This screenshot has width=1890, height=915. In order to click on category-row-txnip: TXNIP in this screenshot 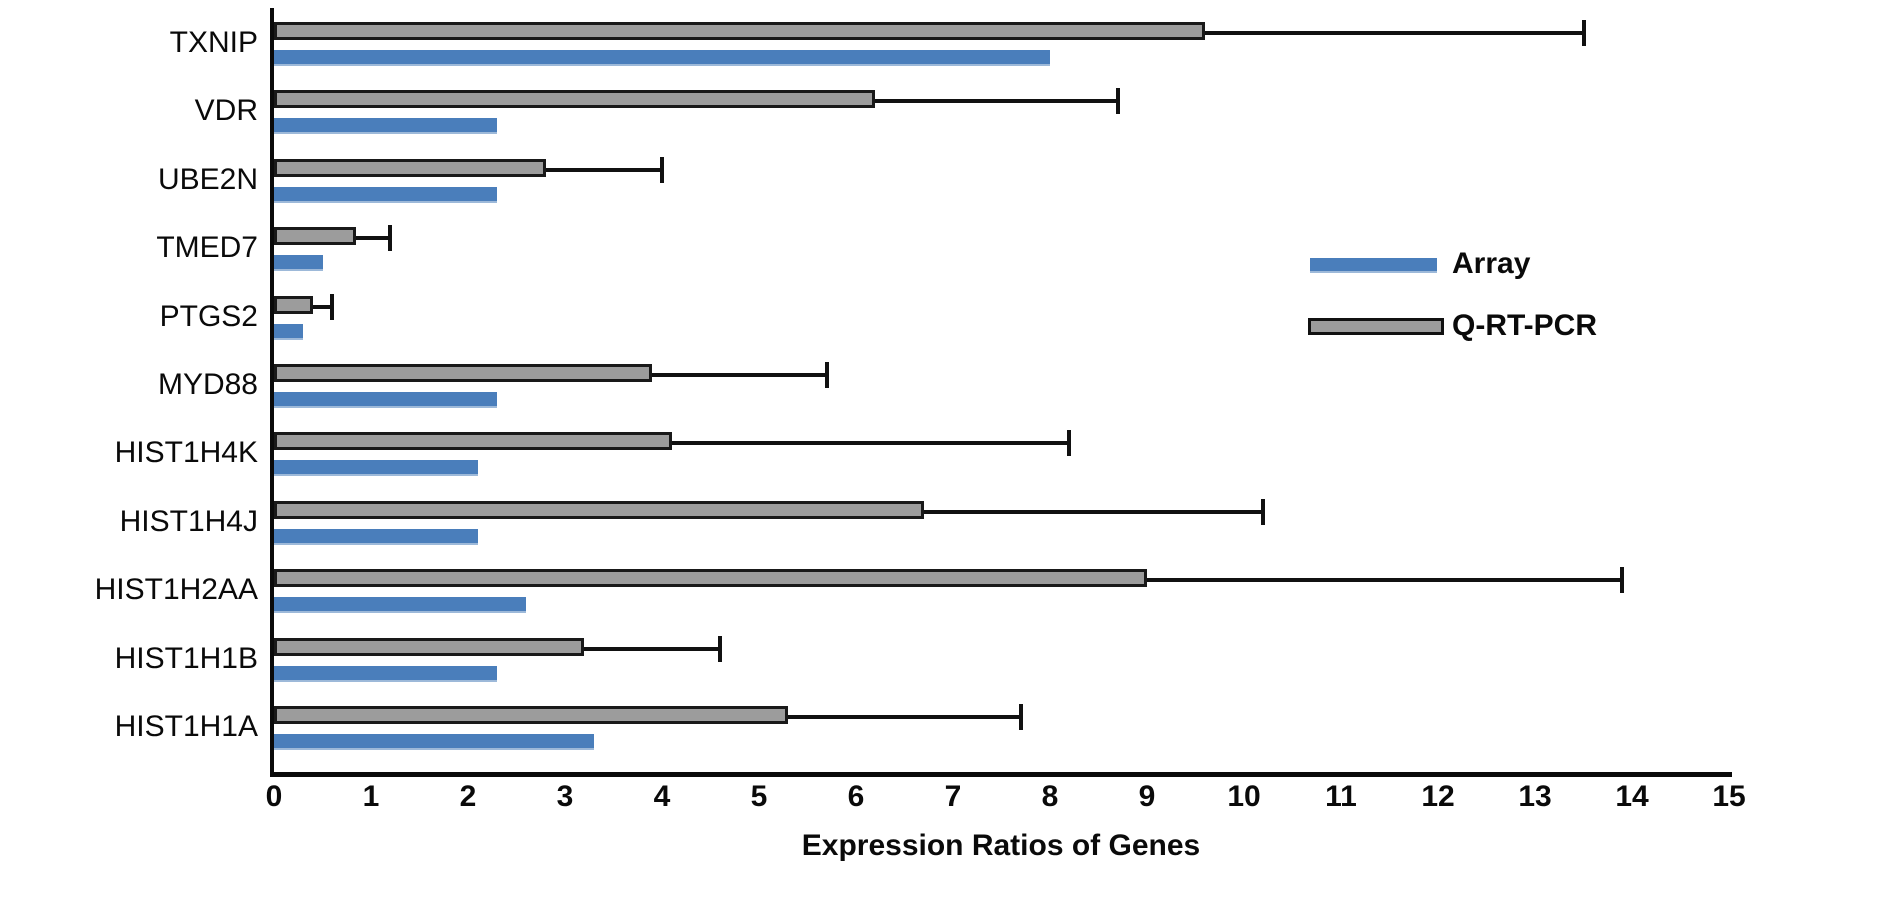, I will do `click(950, 43)`.